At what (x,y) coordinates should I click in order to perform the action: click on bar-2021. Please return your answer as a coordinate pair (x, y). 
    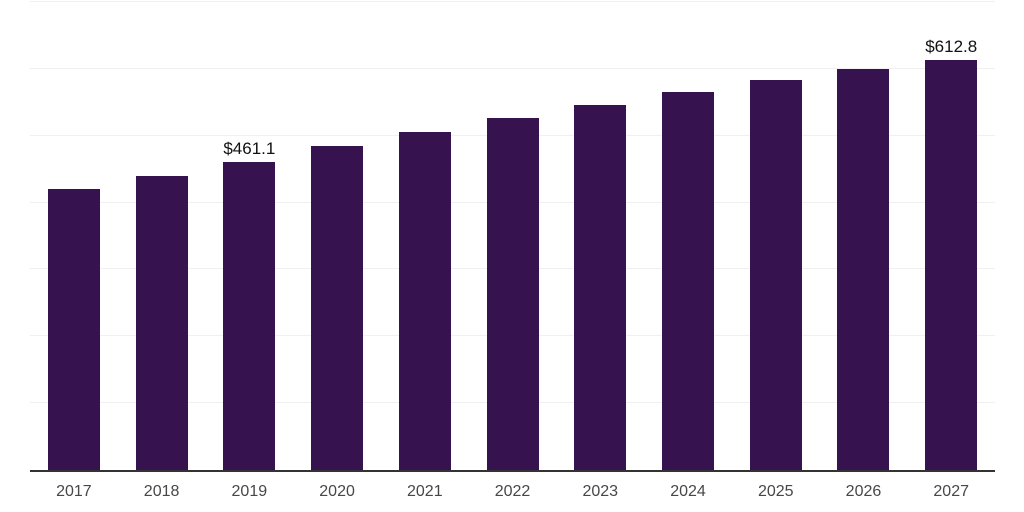
    Looking at the image, I should click on (424, 301).